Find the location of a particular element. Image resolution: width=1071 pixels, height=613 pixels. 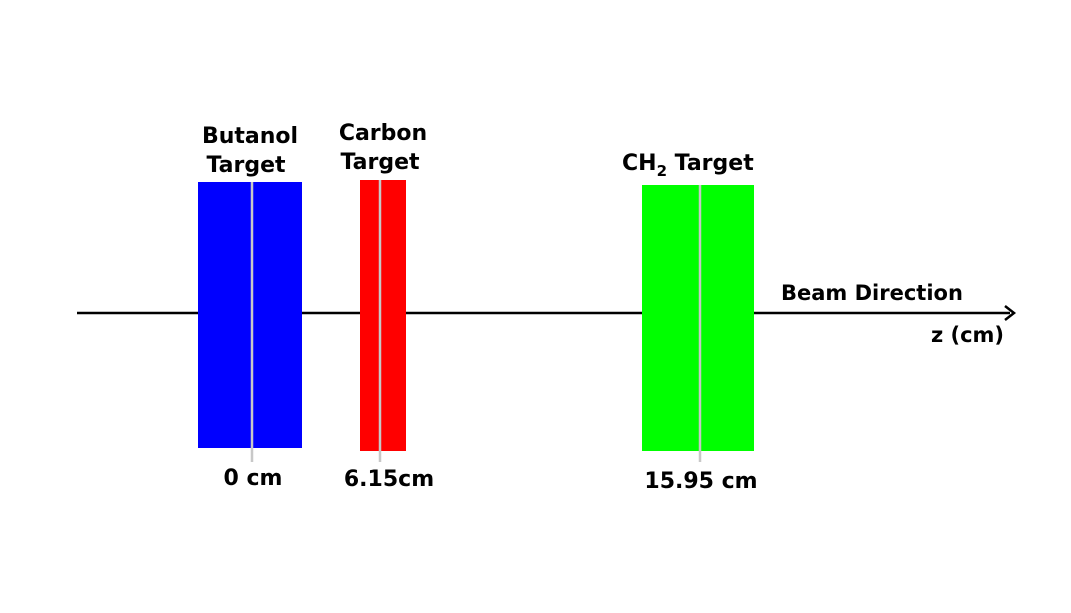

ch2-target: CH2 Target 15.95 cm is located at coordinates (690, 322).